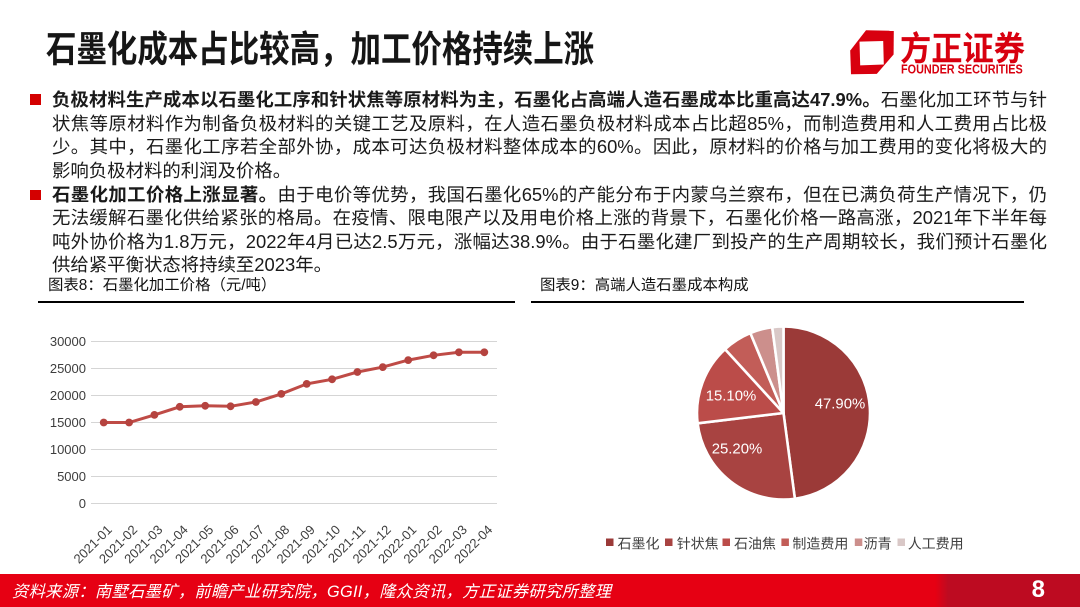 The image size is (1080, 607). I want to click on svg-text: 10000, so click(68, 449).